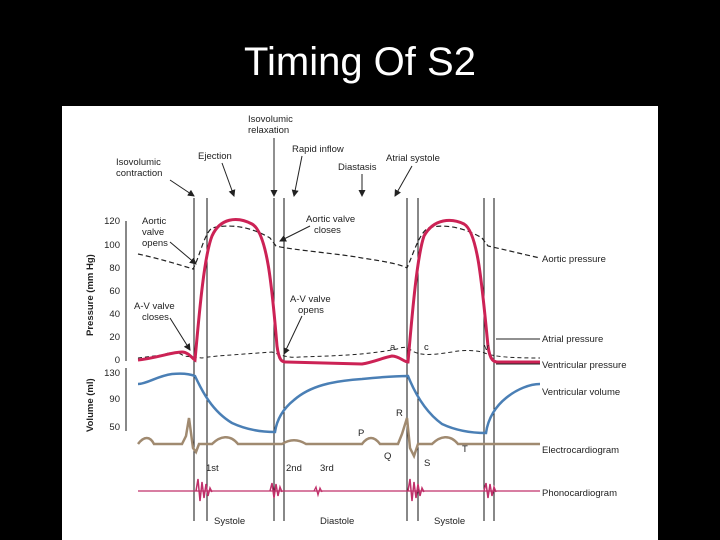 This screenshot has width=720, height=540. I want to click on atrial-pressure-curve, so click(339, 352).